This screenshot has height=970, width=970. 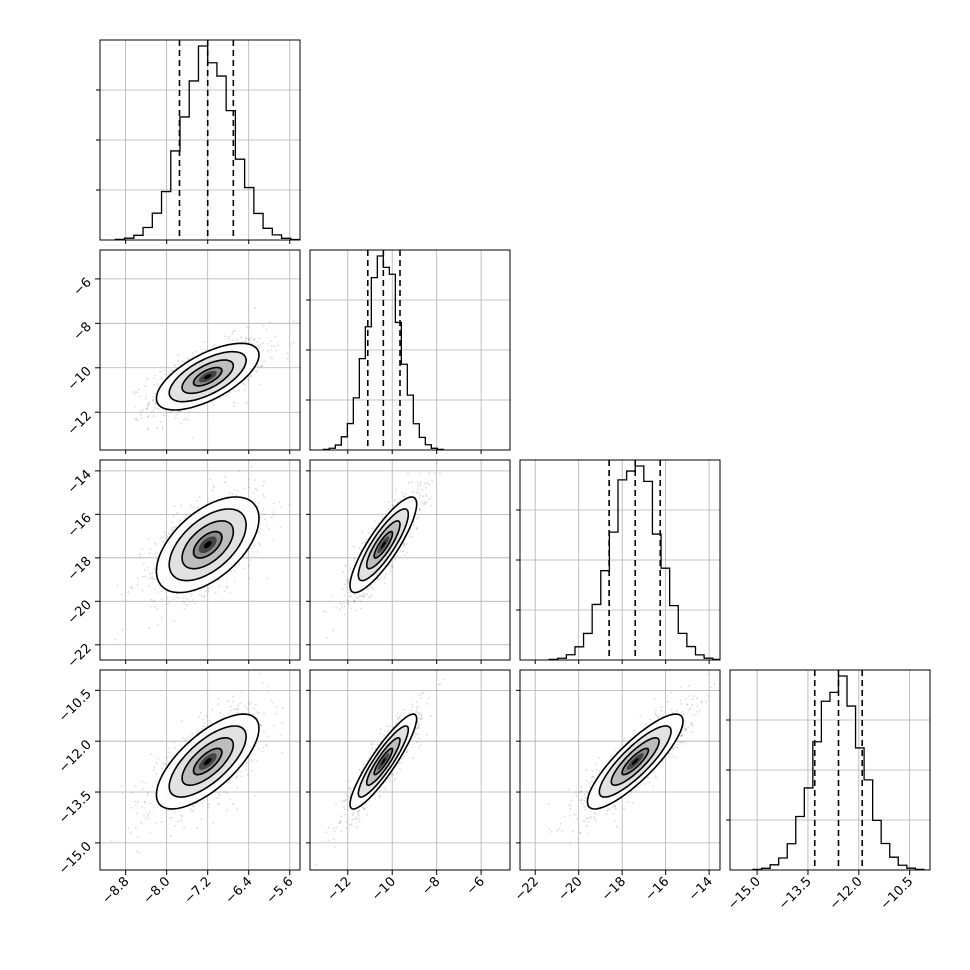 What do you see at coordinates (631, 759) in the screenshot?
I see `scatter-content` at bounding box center [631, 759].